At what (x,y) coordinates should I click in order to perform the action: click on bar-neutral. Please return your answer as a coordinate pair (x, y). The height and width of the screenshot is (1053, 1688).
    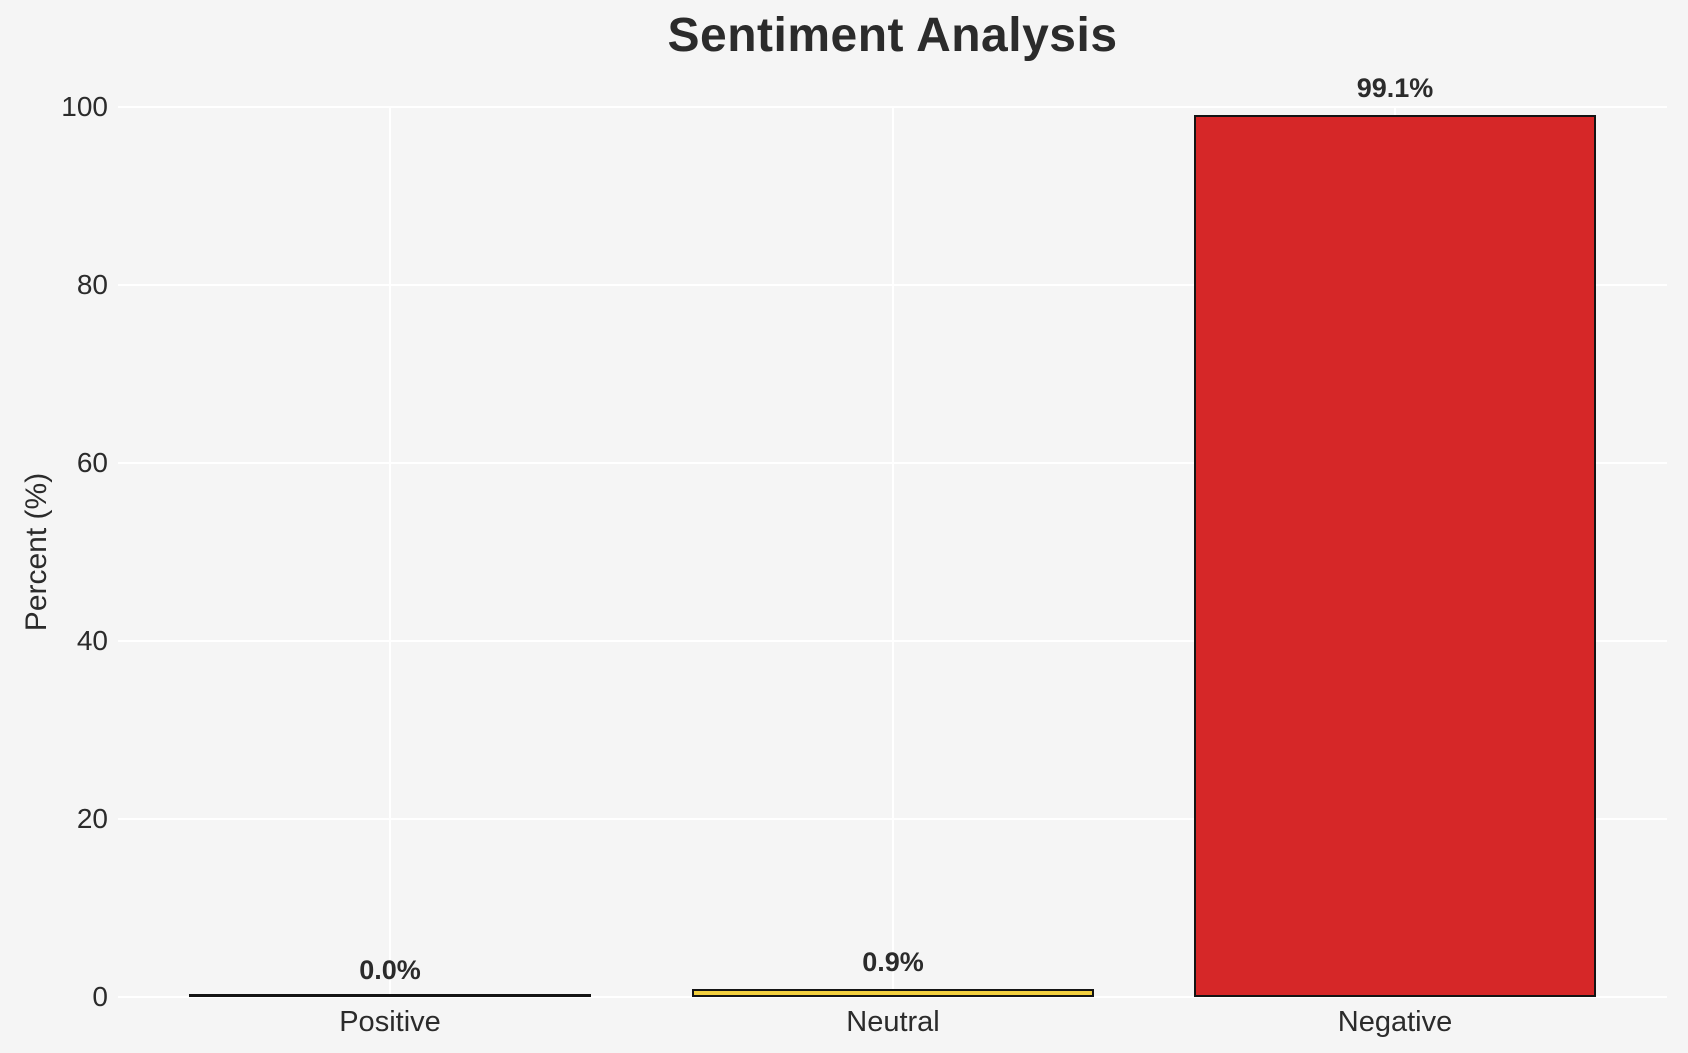
    Looking at the image, I should click on (893, 993).